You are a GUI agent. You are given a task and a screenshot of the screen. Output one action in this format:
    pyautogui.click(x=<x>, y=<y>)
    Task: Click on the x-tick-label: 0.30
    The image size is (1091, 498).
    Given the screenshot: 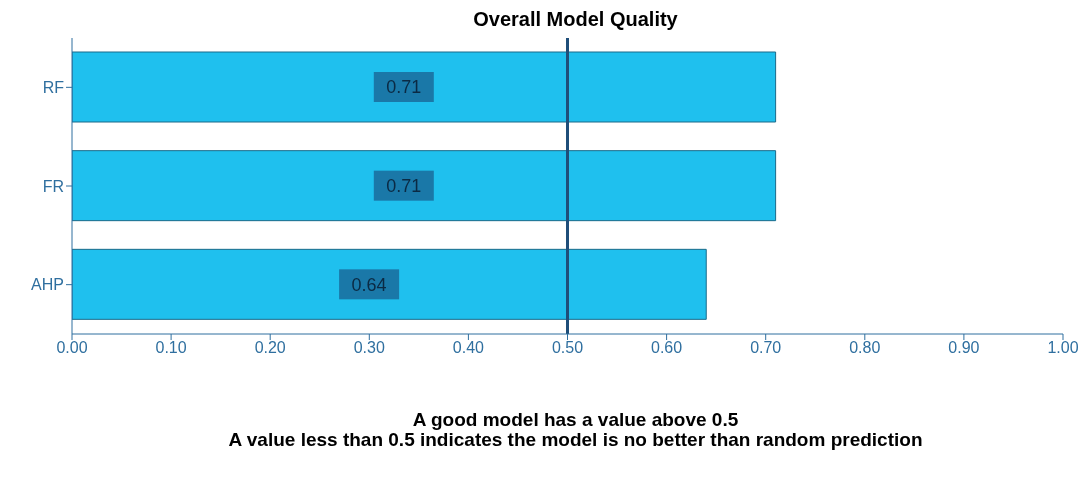 What is the action you would take?
    pyautogui.click(x=369, y=348)
    